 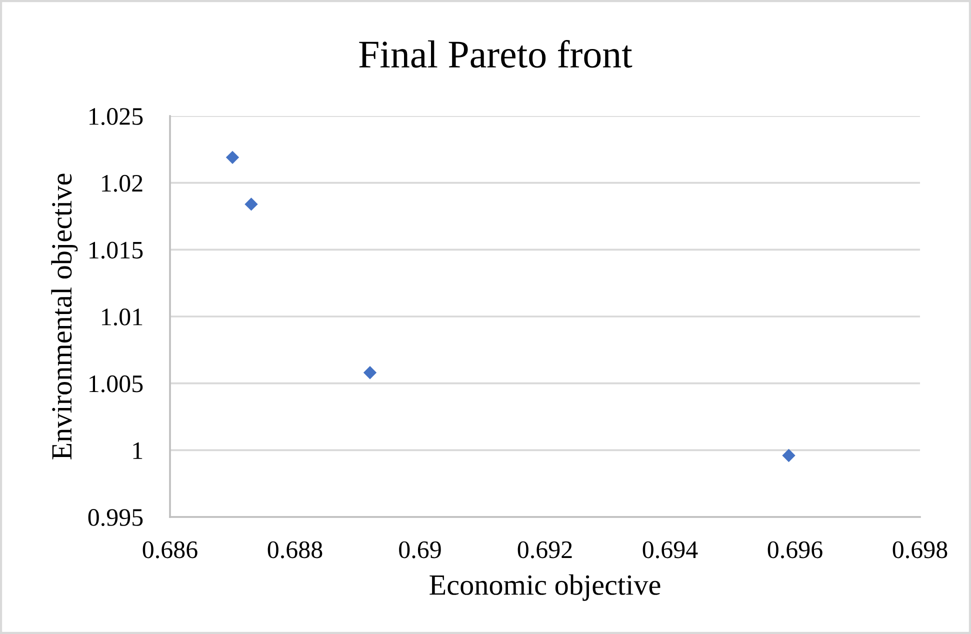 I want to click on chart-title: Final Pareto front, so click(x=495, y=54).